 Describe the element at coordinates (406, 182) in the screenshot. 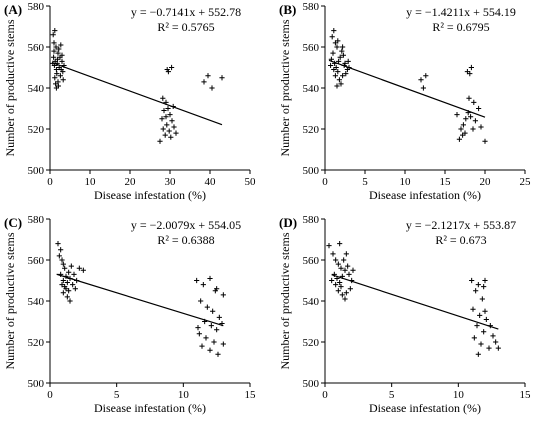

I see `x-tick-label-b: 10` at that location.